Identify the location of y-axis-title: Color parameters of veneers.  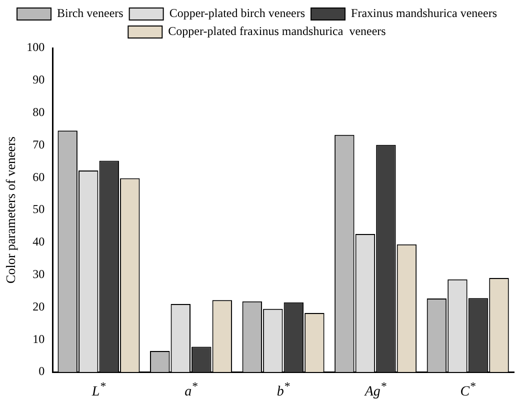
(10, 210).